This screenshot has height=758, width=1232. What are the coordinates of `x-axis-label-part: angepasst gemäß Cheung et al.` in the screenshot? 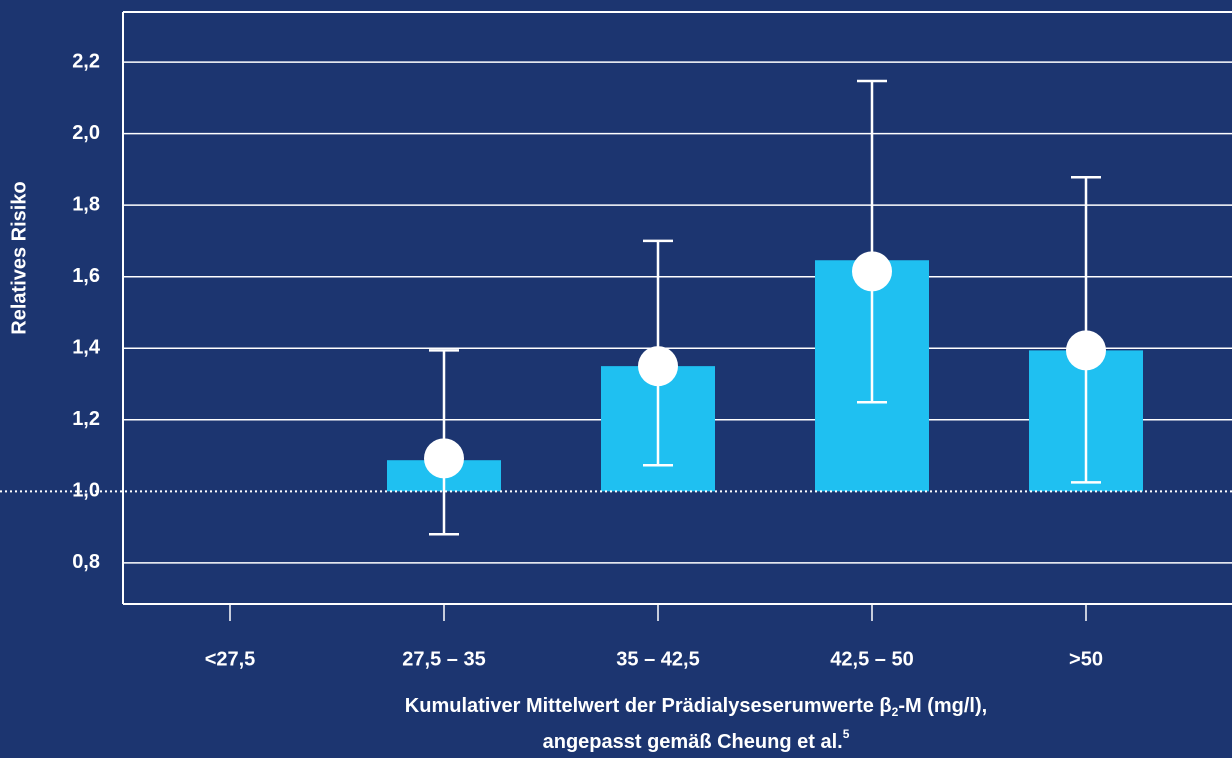 It's located at (693, 742).